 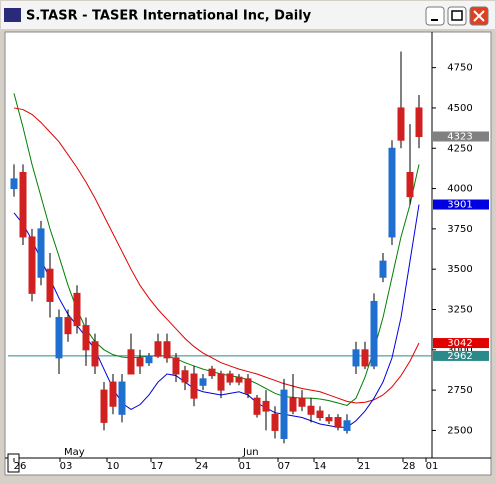 What do you see at coordinates (364, 466) in the screenshot?
I see `x-tick-label: 21` at bounding box center [364, 466].